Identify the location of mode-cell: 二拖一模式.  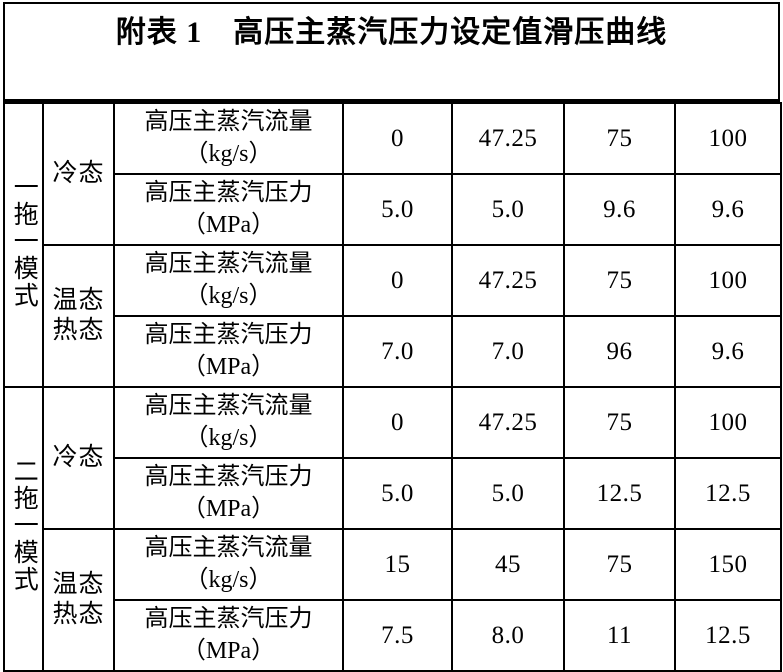
(23, 529).